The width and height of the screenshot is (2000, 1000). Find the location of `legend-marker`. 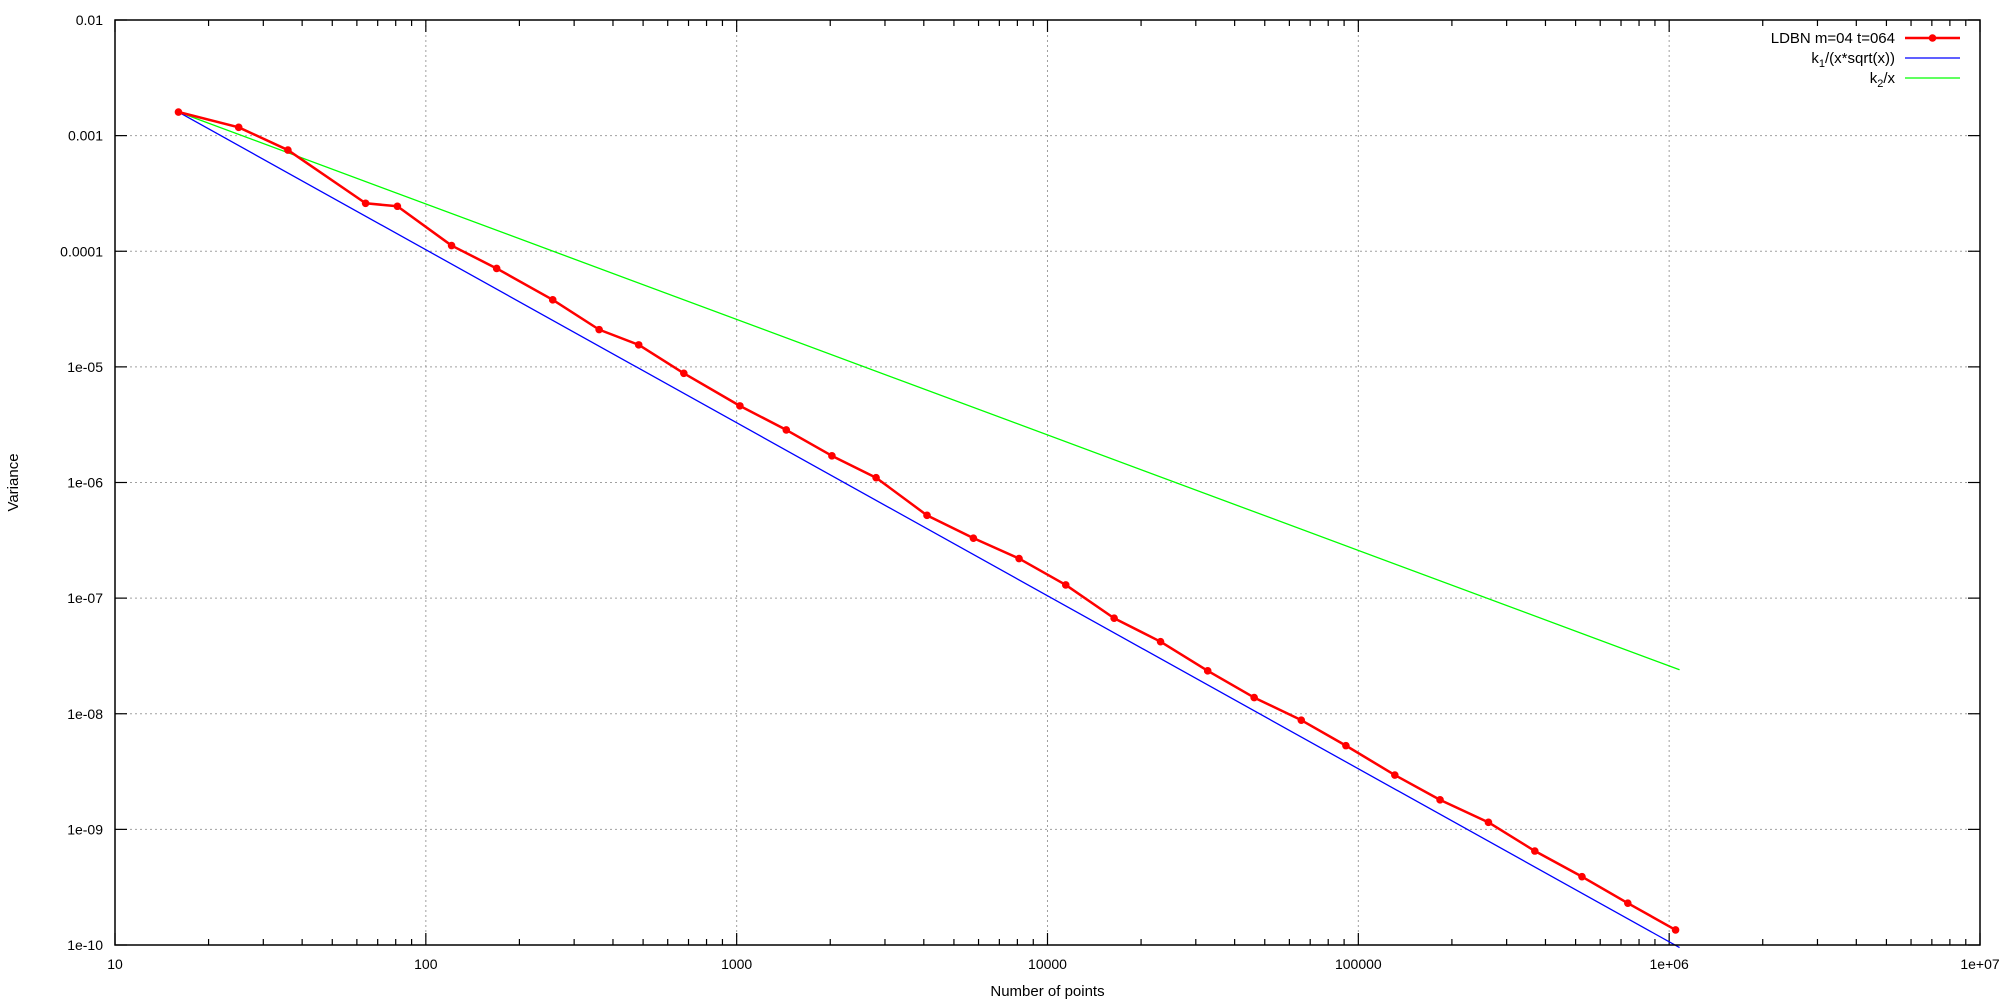

legend-marker is located at coordinates (1932, 38).